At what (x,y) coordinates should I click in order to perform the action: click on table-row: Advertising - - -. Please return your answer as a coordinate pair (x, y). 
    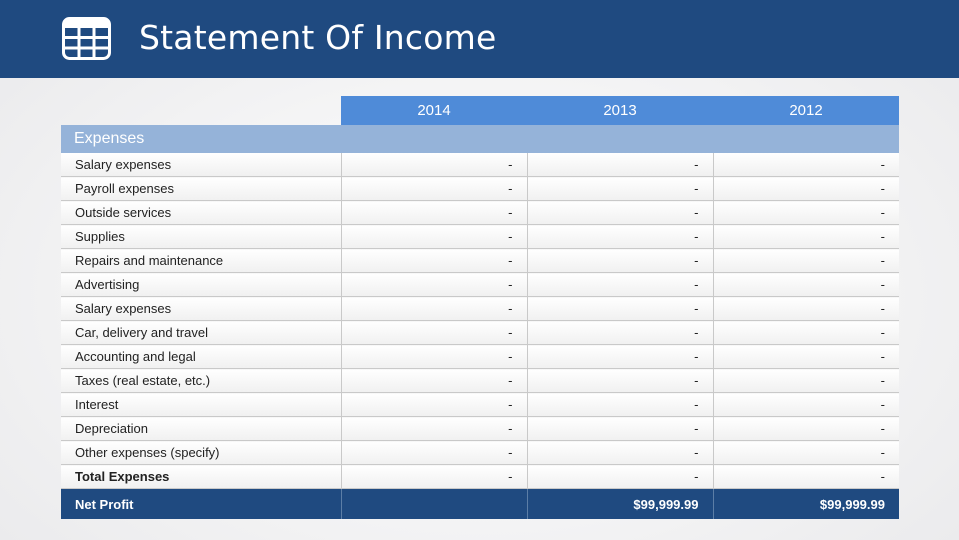
    Looking at the image, I should click on (480, 284).